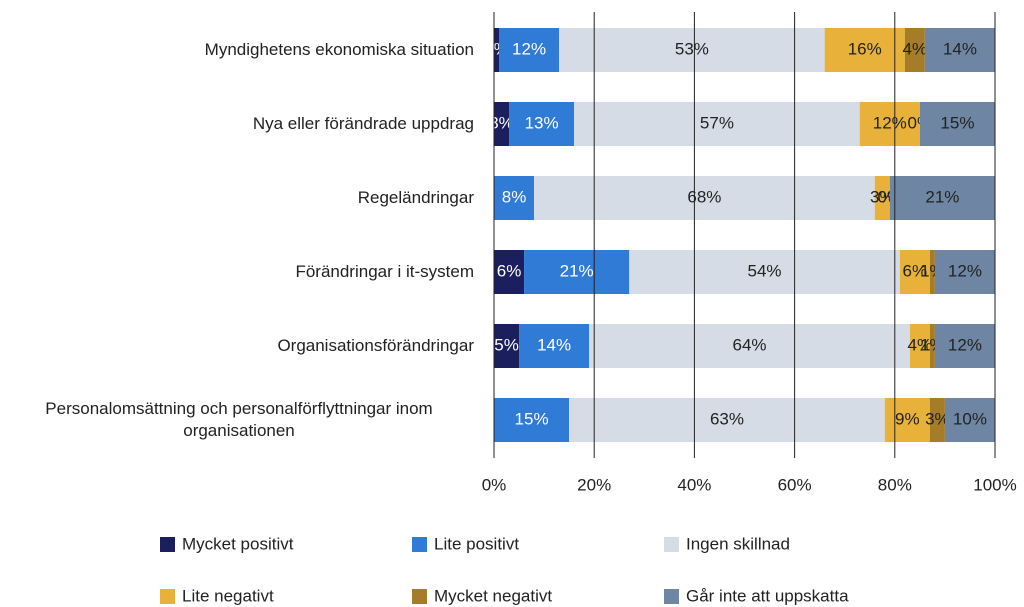  I want to click on category-label: Regeländringar, so click(239, 198).